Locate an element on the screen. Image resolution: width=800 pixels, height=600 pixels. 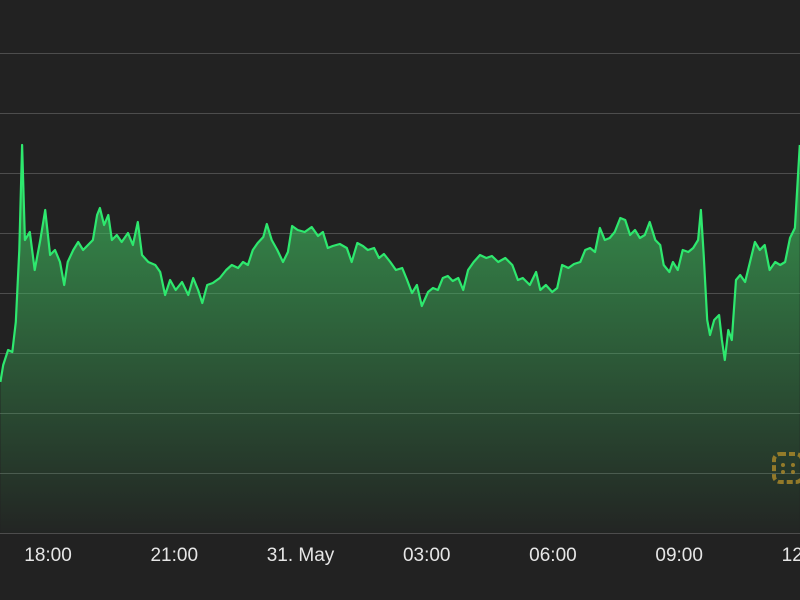
logo-frame is located at coordinates (786, 468).